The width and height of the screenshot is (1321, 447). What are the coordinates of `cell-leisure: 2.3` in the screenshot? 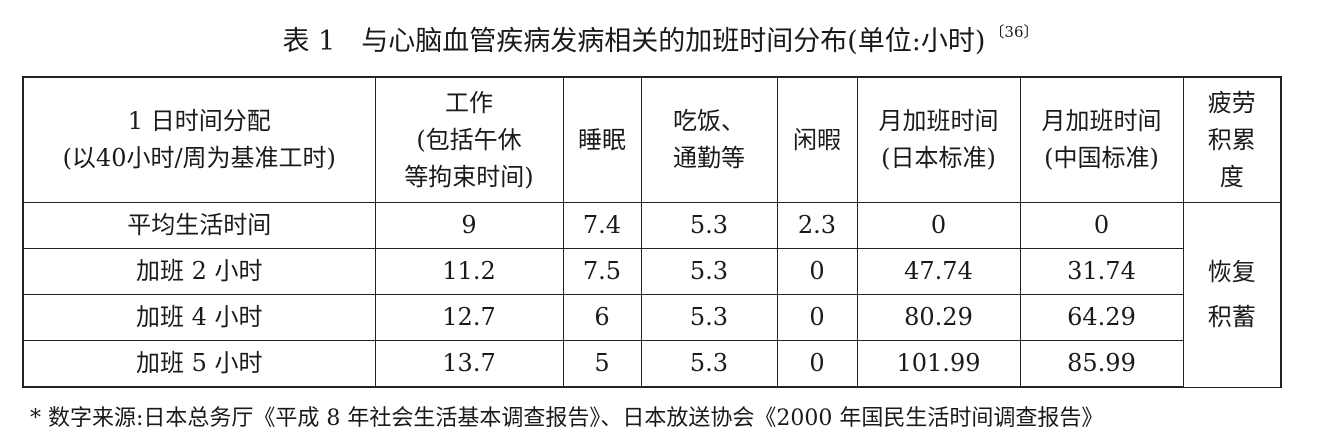 It's located at (817, 225).